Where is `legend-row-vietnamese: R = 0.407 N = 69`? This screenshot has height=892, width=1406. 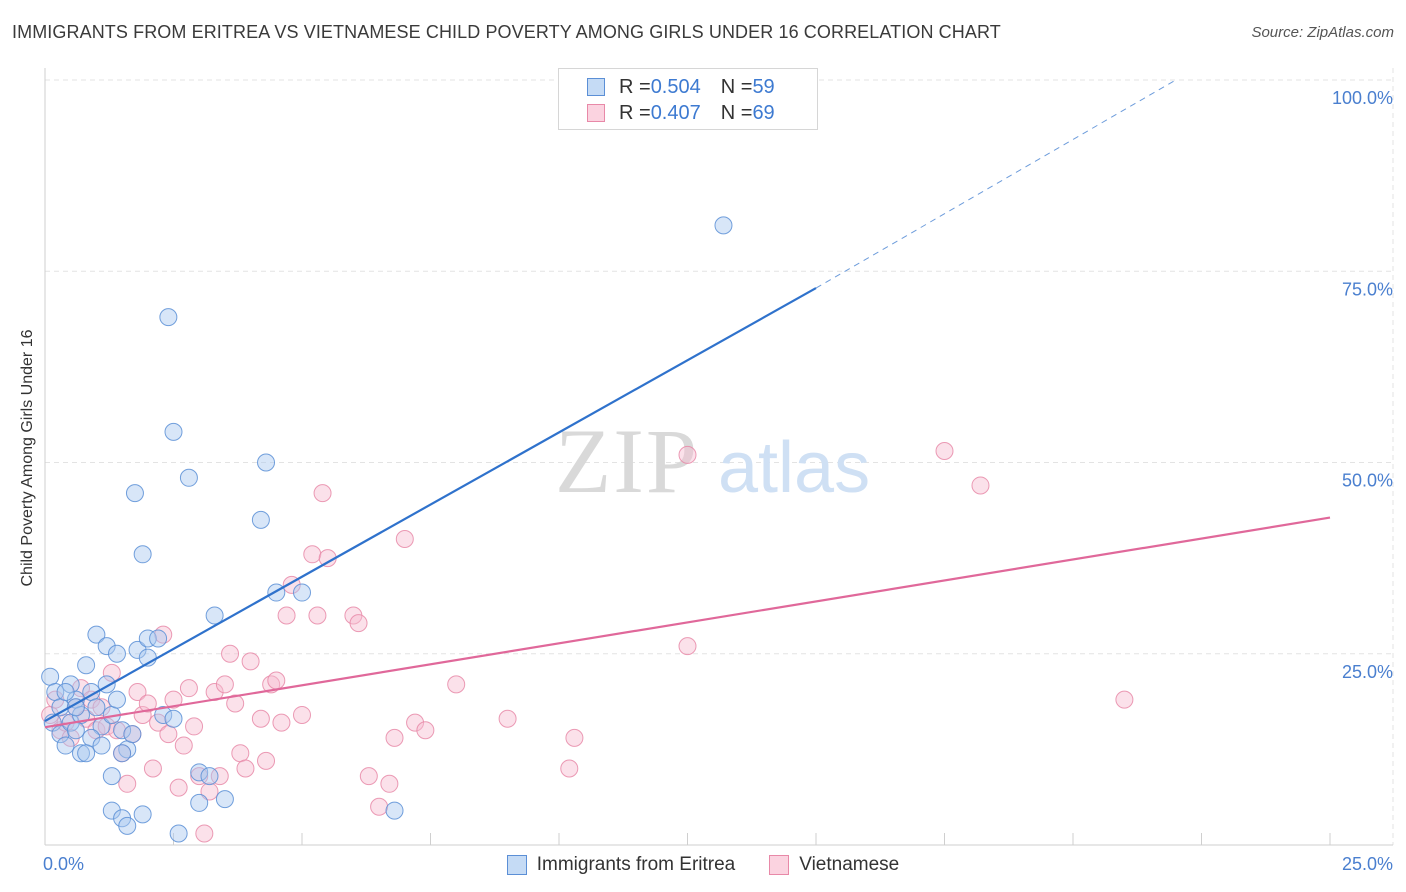 legend-row-vietnamese: R = 0.407 N = 69 is located at coordinates (681, 113).